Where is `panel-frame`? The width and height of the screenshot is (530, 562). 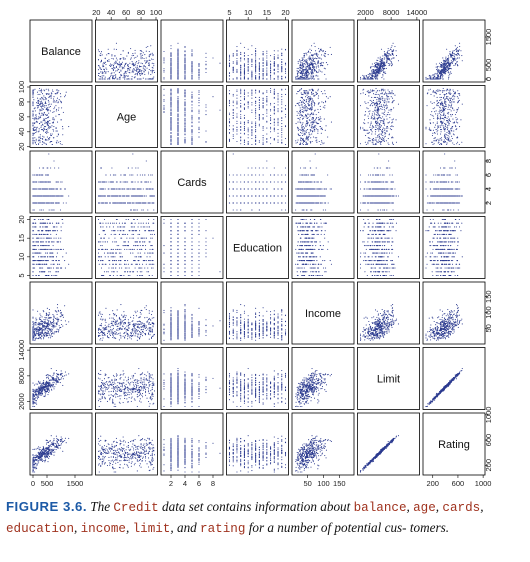 panel-frame is located at coordinates (258, 51).